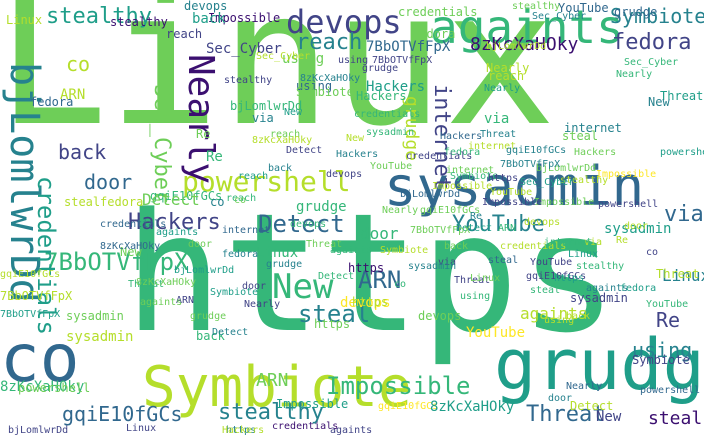  I want to click on word-reach-4: reach, so click(241, 198).